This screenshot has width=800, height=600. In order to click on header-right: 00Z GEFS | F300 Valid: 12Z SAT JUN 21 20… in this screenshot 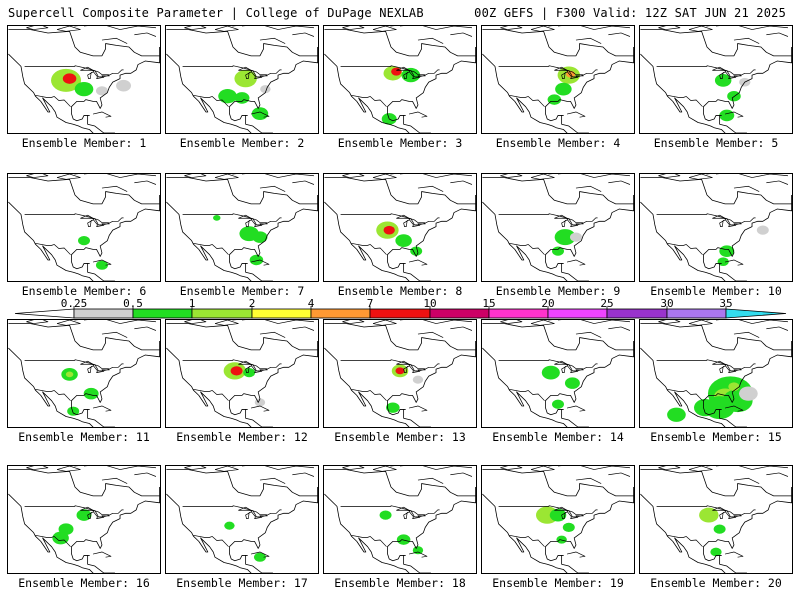, I will do `click(630, 13)`.